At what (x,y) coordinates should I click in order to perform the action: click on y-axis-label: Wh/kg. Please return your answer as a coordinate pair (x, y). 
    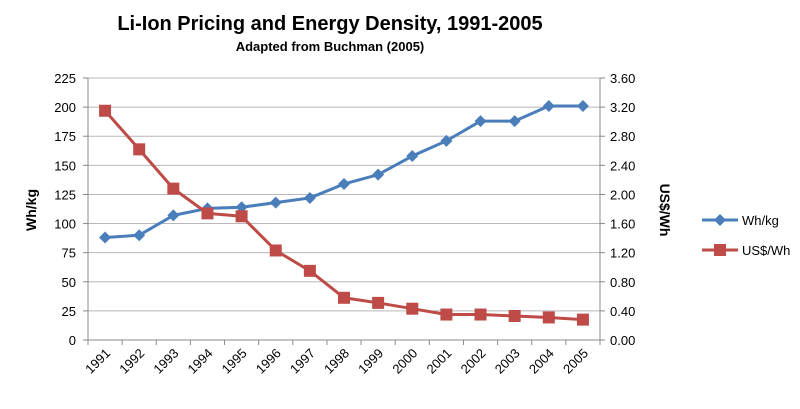
    Looking at the image, I should click on (31, 210).